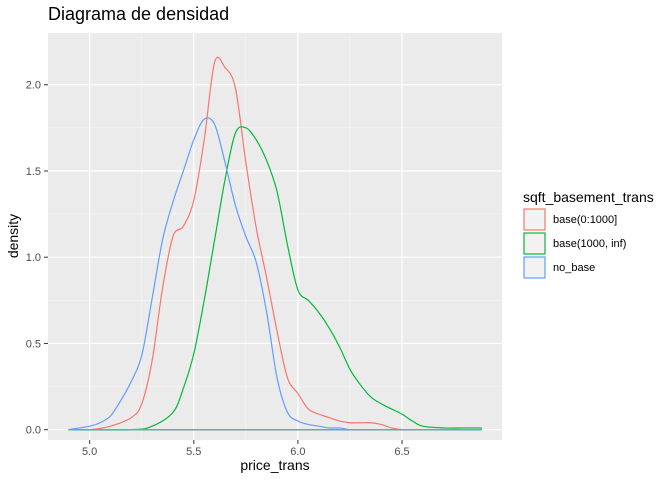 The width and height of the screenshot is (672, 480). I want to click on legend-label: base(1000, inf), so click(589, 244).